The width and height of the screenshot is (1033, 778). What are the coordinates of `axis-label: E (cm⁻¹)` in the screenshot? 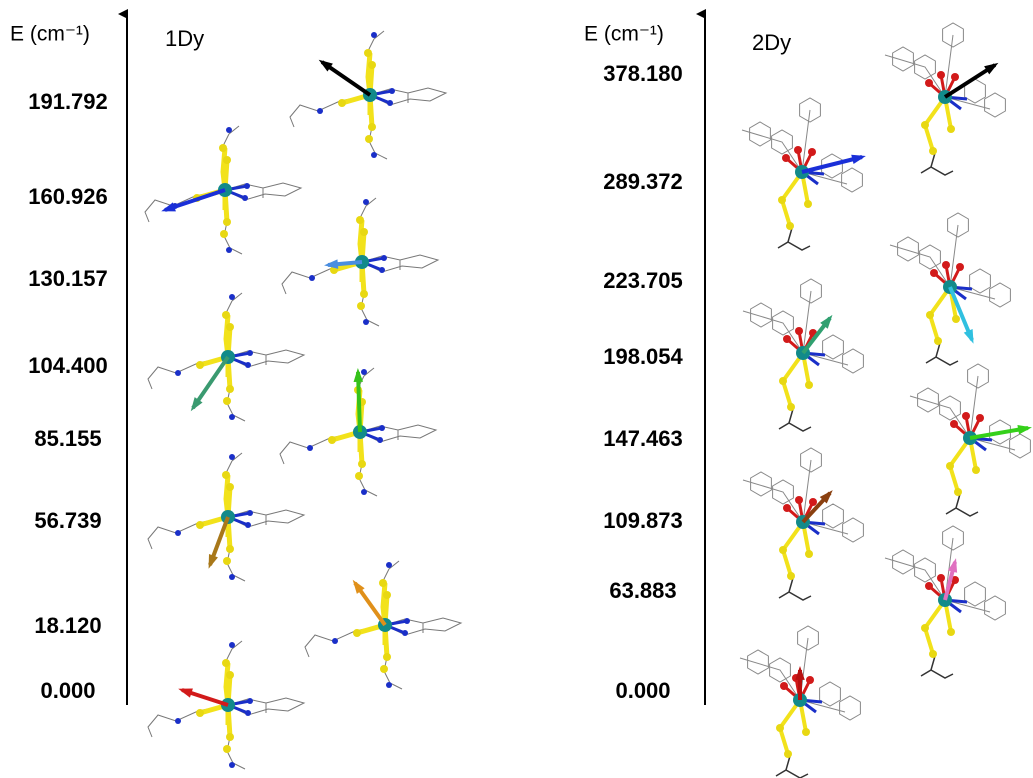 It's located at (50, 34).